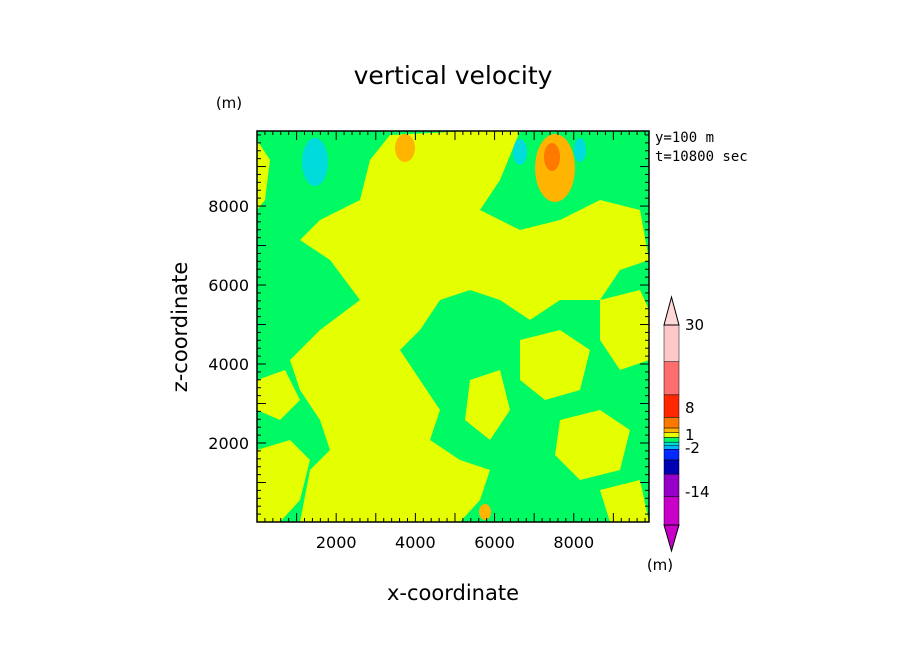  What do you see at coordinates (453, 593) in the screenshot?
I see `x-axis-label: x-coordinate` at bounding box center [453, 593].